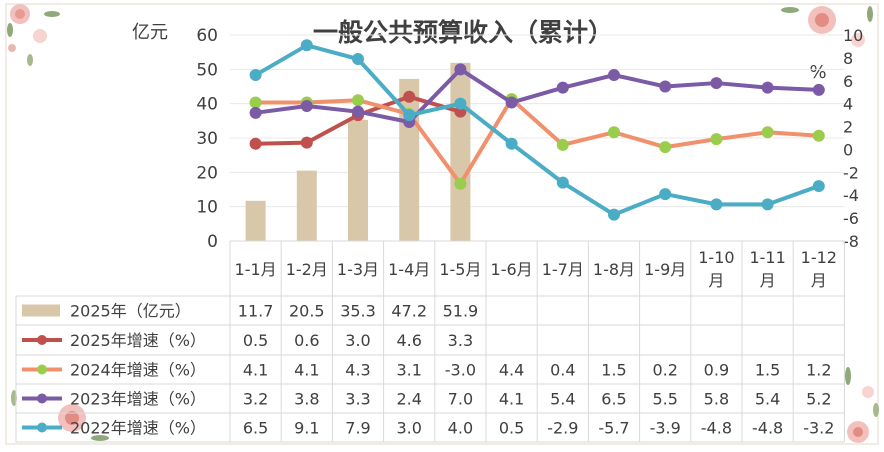  Describe the element at coordinates (613, 428) in the screenshot. I see `data-table-cell: -5.7` at that location.